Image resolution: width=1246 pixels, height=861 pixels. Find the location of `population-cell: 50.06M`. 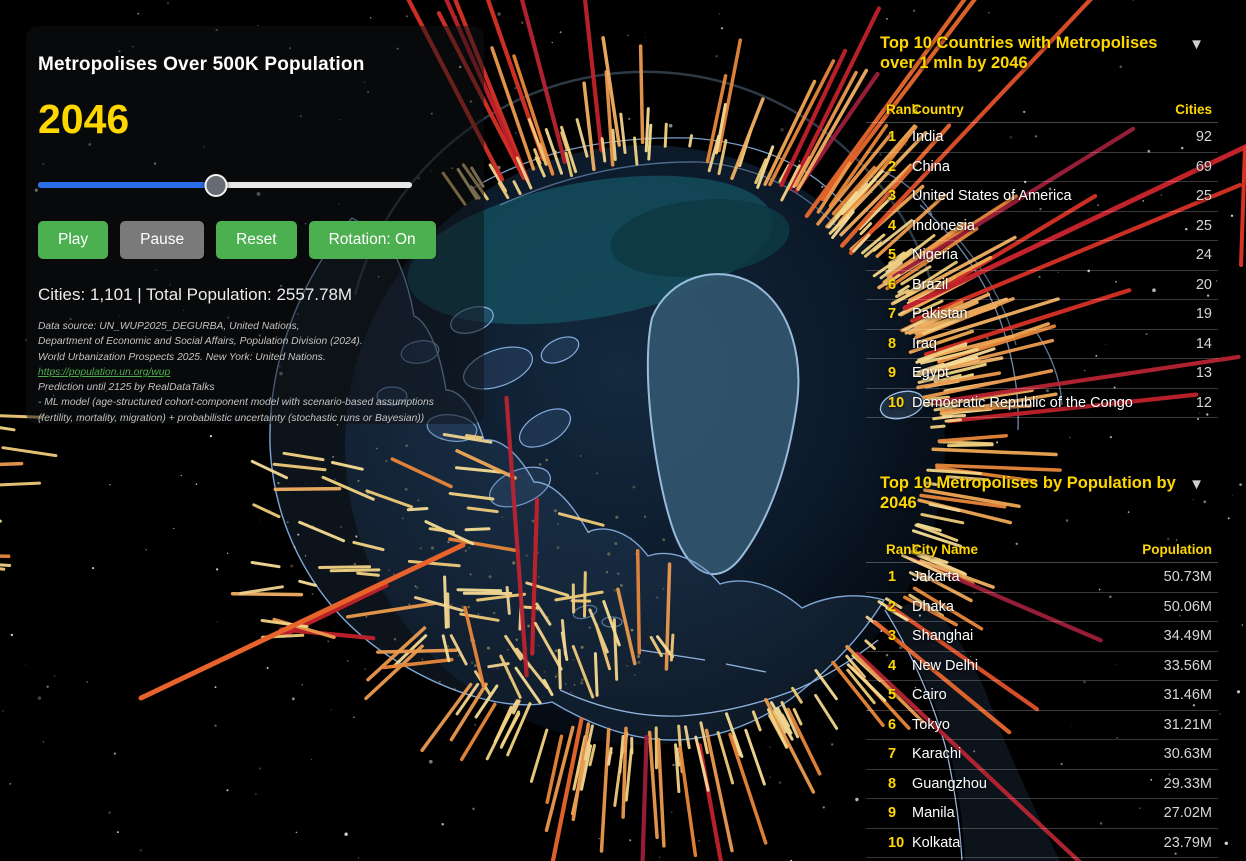

population-cell: 50.06M is located at coordinates (1187, 606).